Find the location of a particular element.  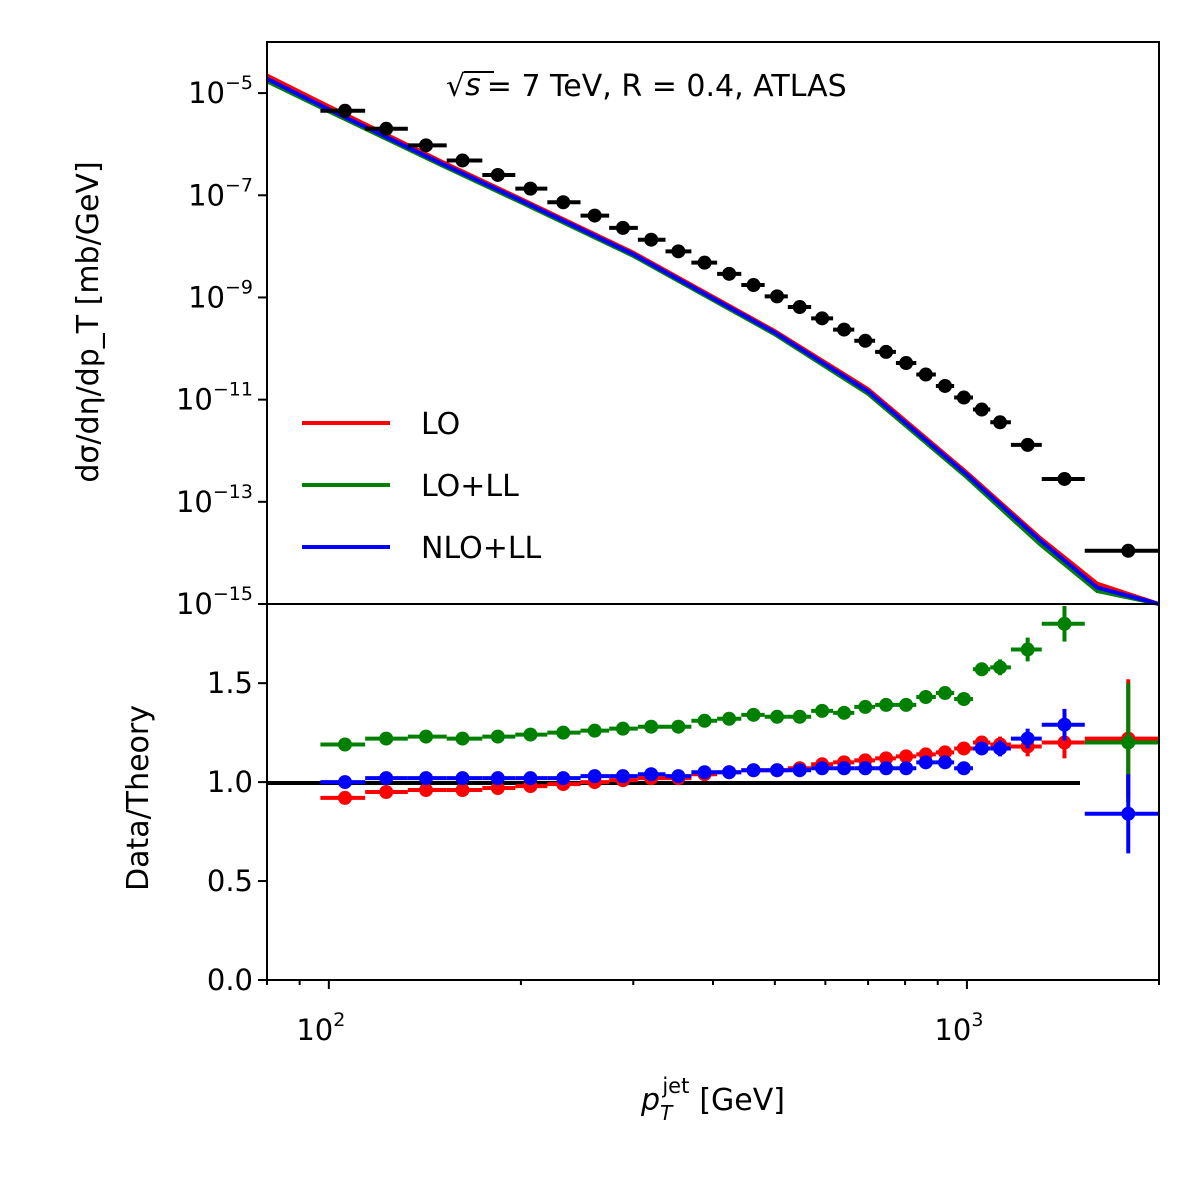

x-axis-title: pTjet [GeV] is located at coordinates (712, 1099).